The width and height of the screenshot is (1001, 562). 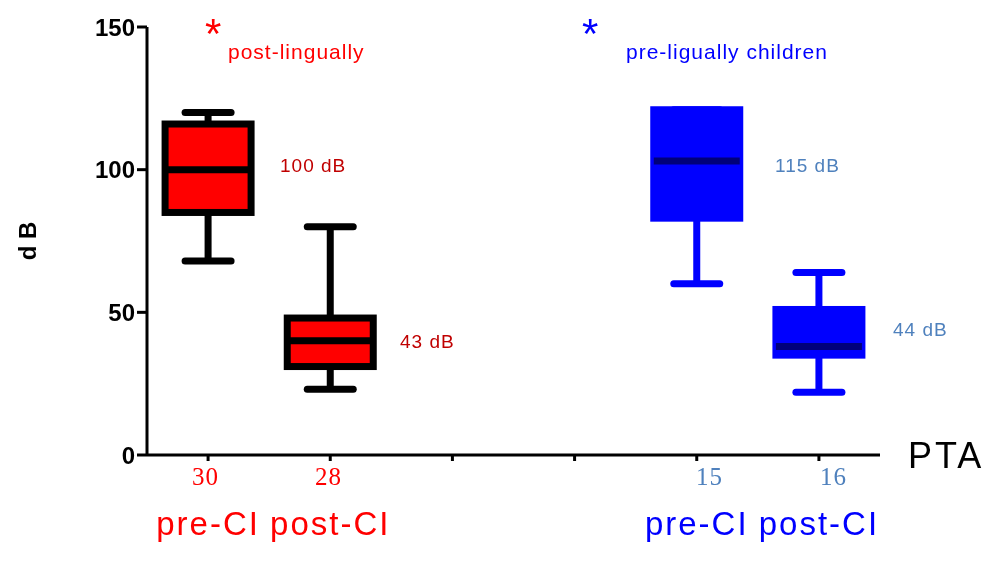 What do you see at coordinates (328, 477) in the screenshot?
I see `text: 28` at bounding box center [328, 477].